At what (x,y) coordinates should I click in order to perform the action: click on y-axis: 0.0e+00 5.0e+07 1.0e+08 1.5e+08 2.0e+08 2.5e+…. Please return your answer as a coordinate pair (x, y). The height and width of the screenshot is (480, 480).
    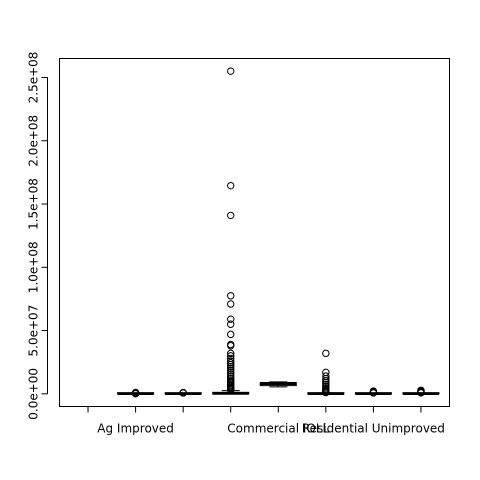
    Looking at the image, I should click on (37, 236).